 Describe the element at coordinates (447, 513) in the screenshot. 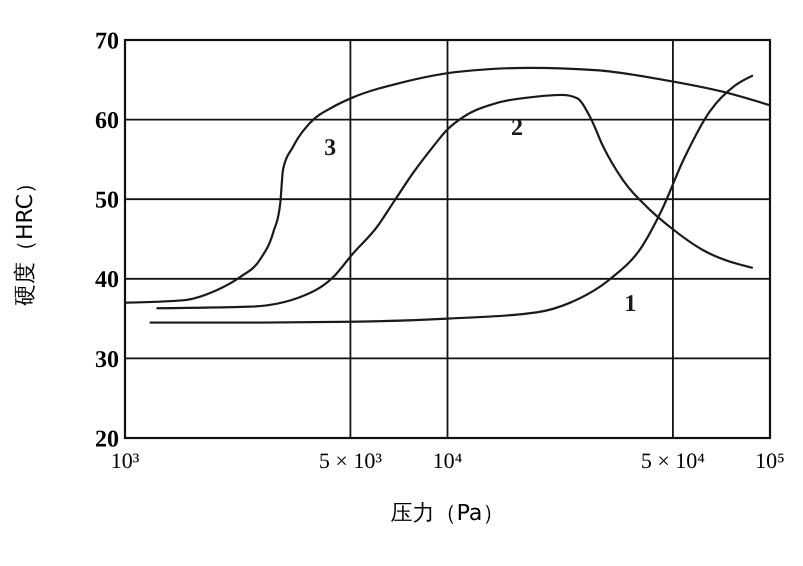

I see `x-axis-title: 压力（Pa）` at that location.